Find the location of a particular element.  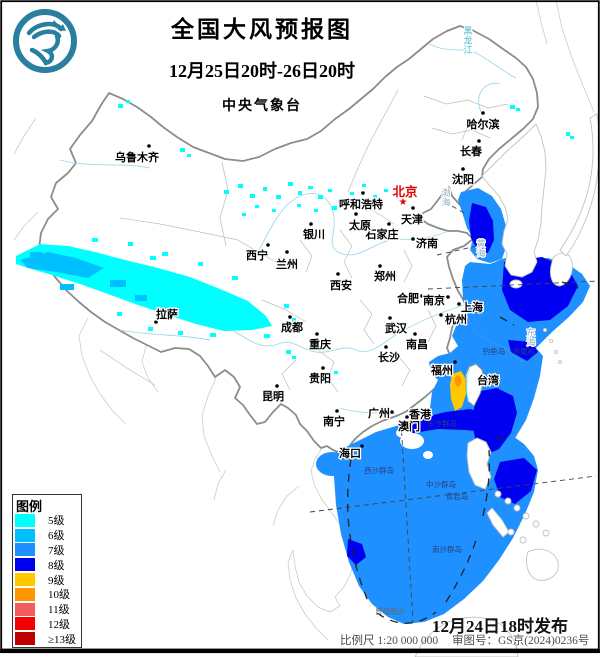

legend-label: 8级 is located at coordinates (56, 565).